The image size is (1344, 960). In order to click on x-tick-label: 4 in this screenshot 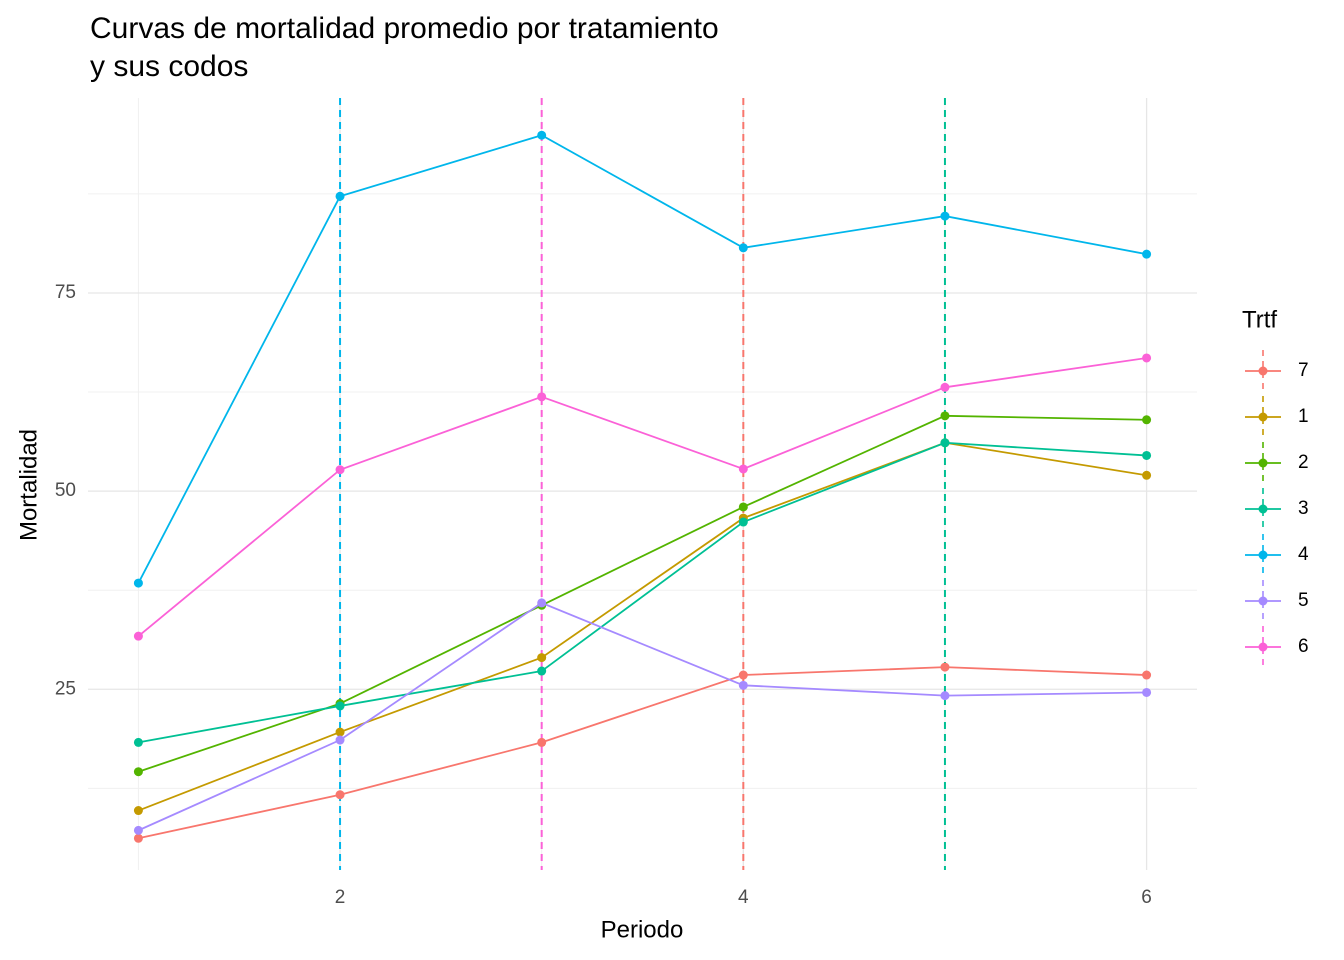, I will do `click(743, 897)`.